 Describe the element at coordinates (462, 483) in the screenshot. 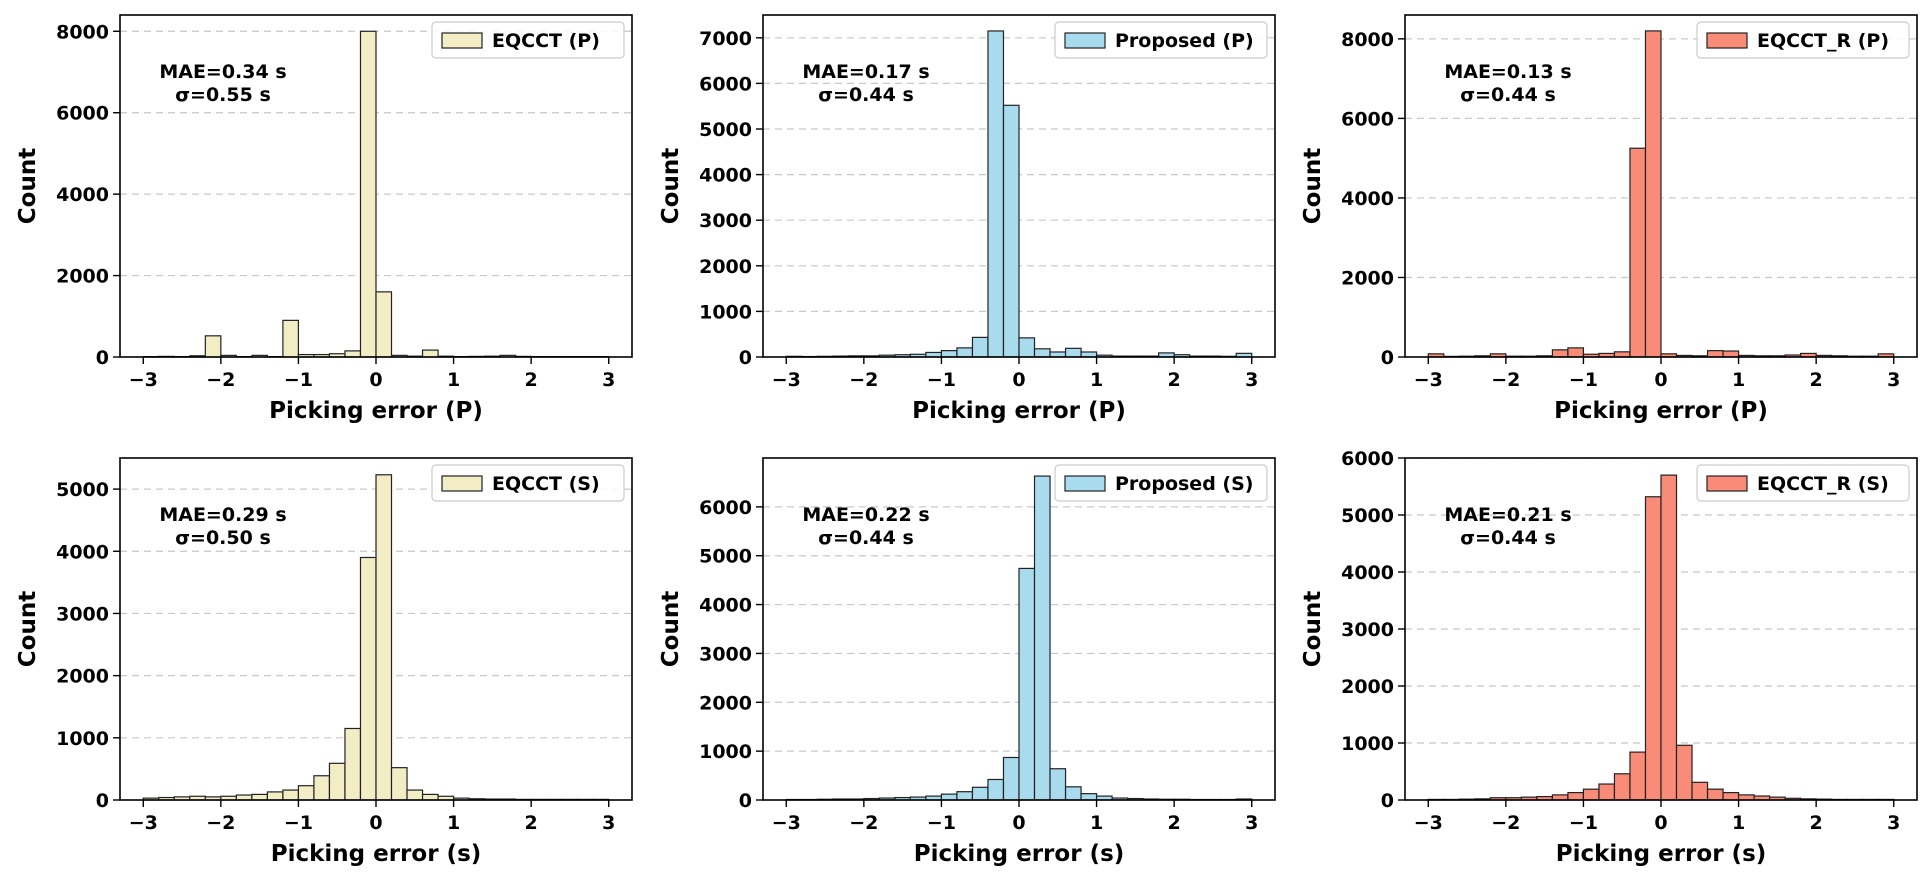

I see `legend-swatch` at that location.